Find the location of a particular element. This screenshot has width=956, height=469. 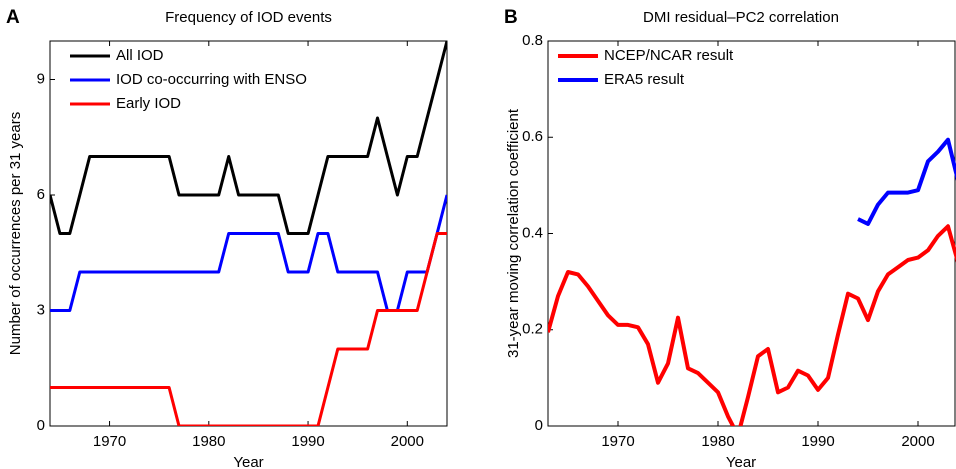

y-tick-label: 3 is located at coordinates (41, 309).